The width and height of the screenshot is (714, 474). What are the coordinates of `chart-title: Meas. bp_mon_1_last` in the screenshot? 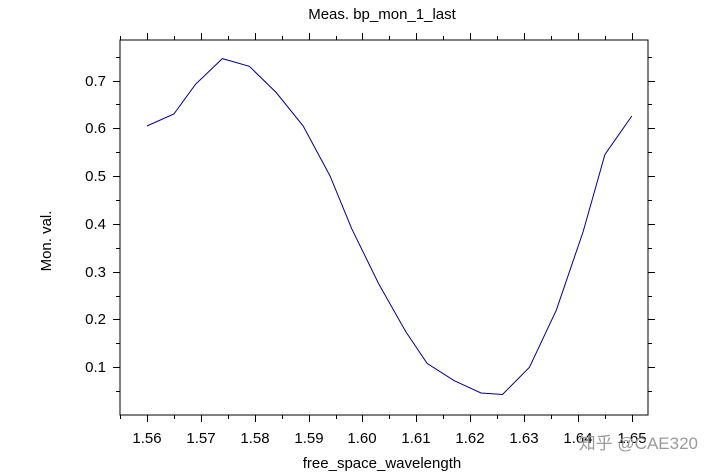 It's located at (382, 14).